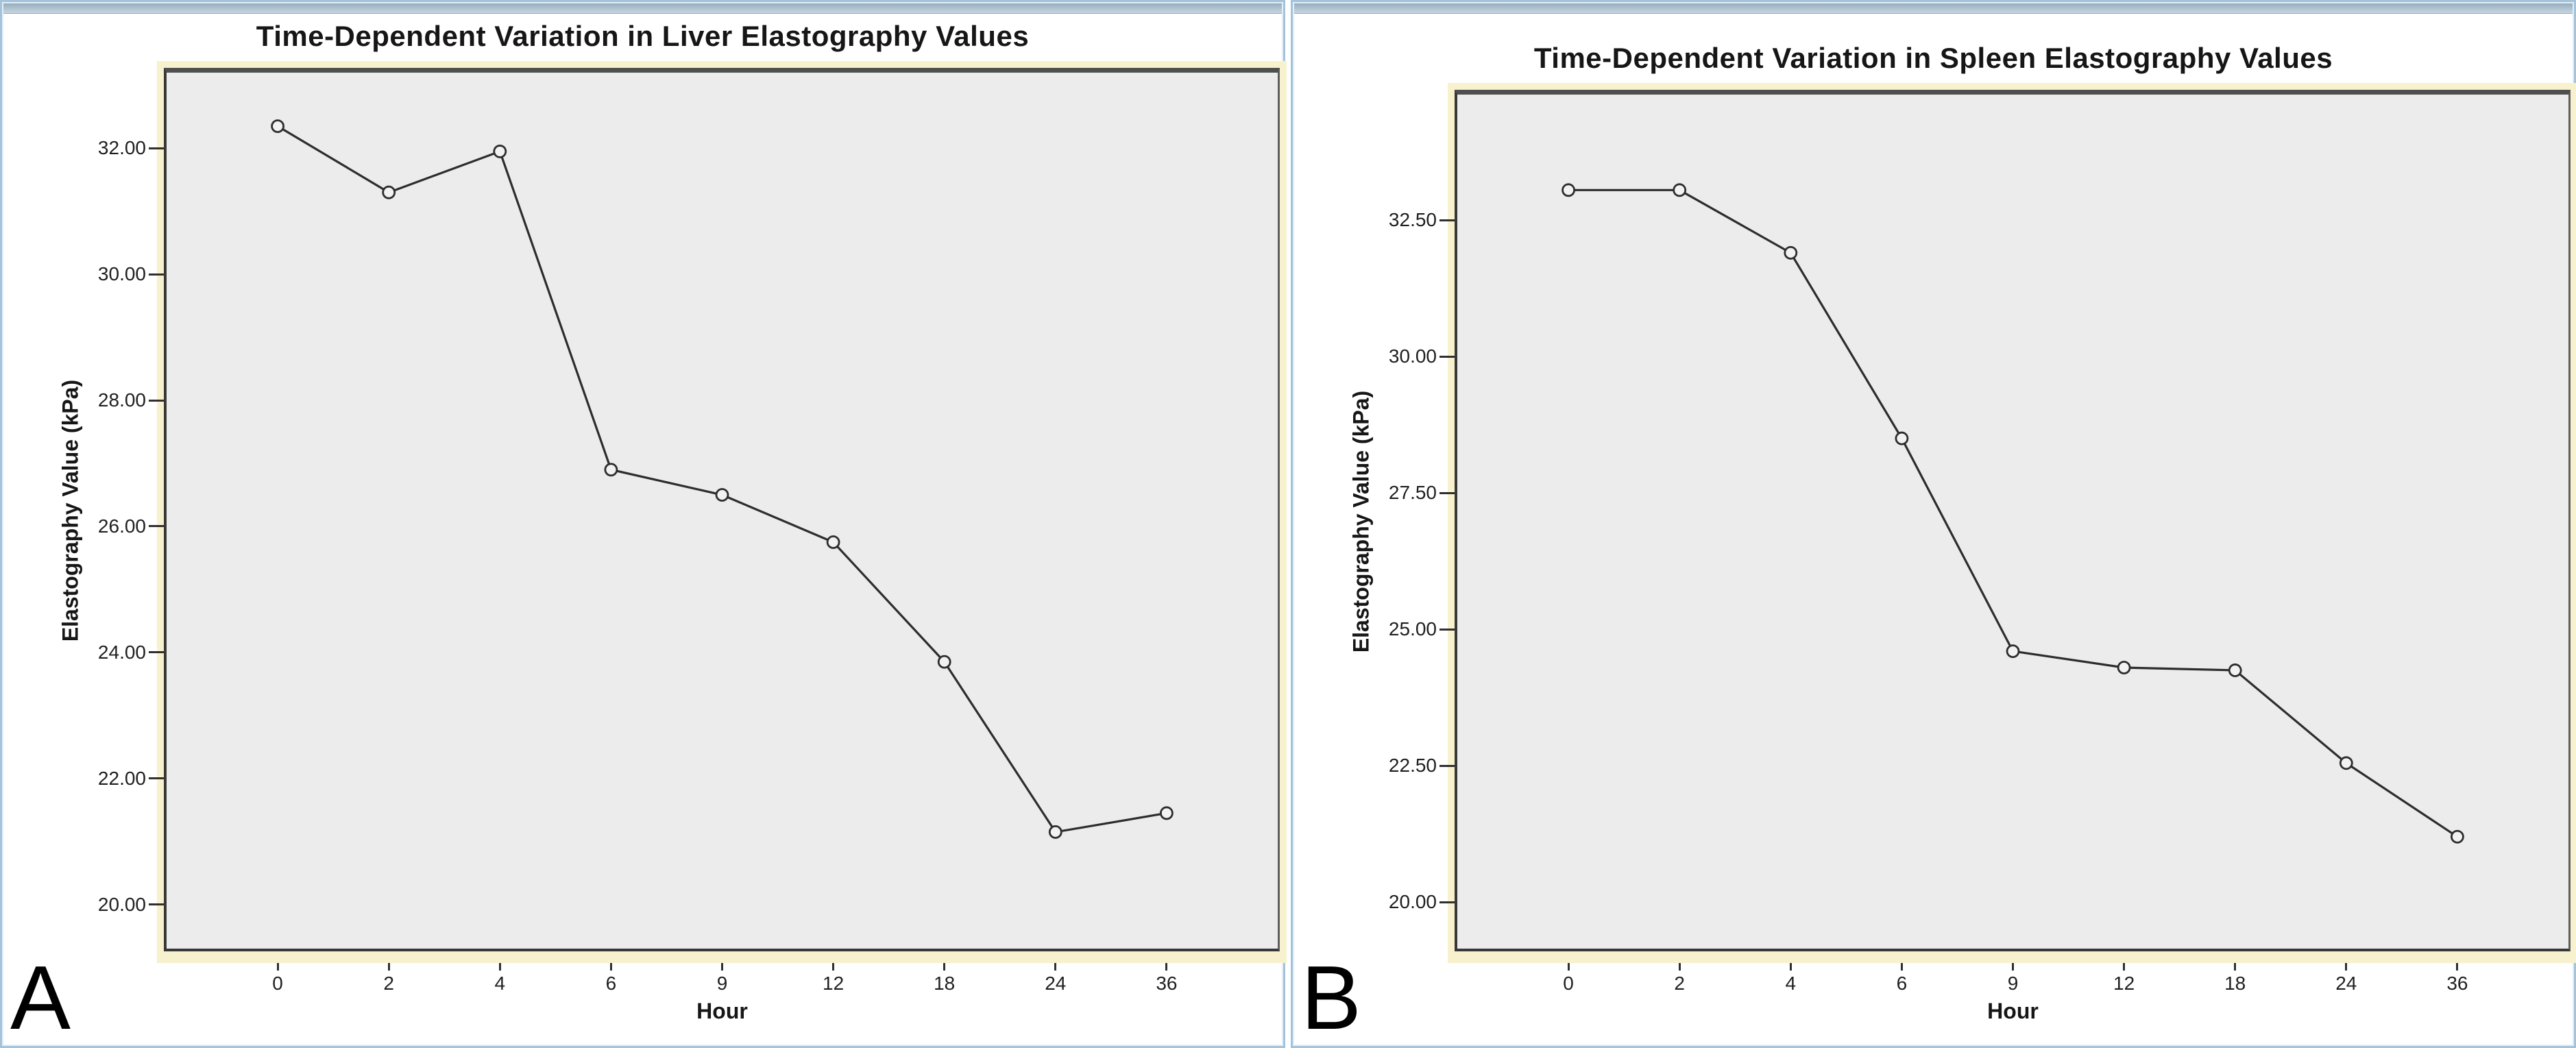  I want to click on y-tick-label: 28.00, so click(121, 400).